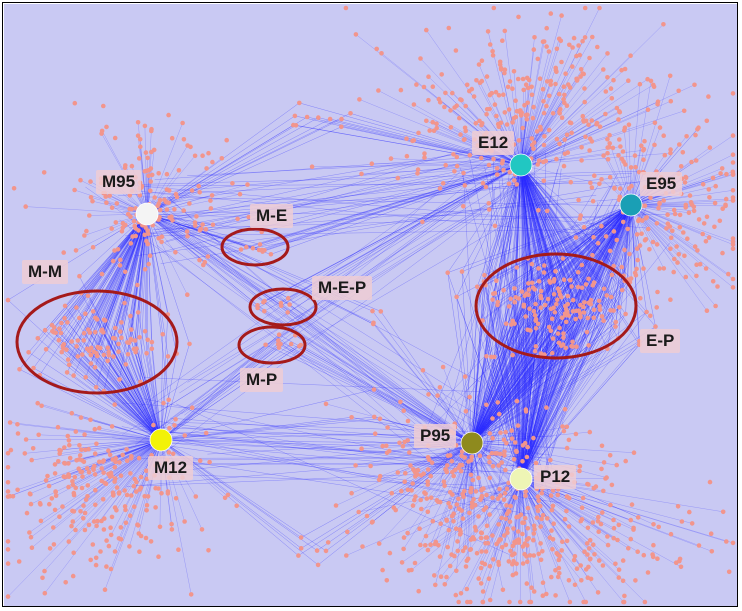 The width and height of the screenshot is (742, 611). What do you see at coordinates (171, 468) in the screenshot?
I see `hub-label-m12: M12` at bounding box center [171, 468].